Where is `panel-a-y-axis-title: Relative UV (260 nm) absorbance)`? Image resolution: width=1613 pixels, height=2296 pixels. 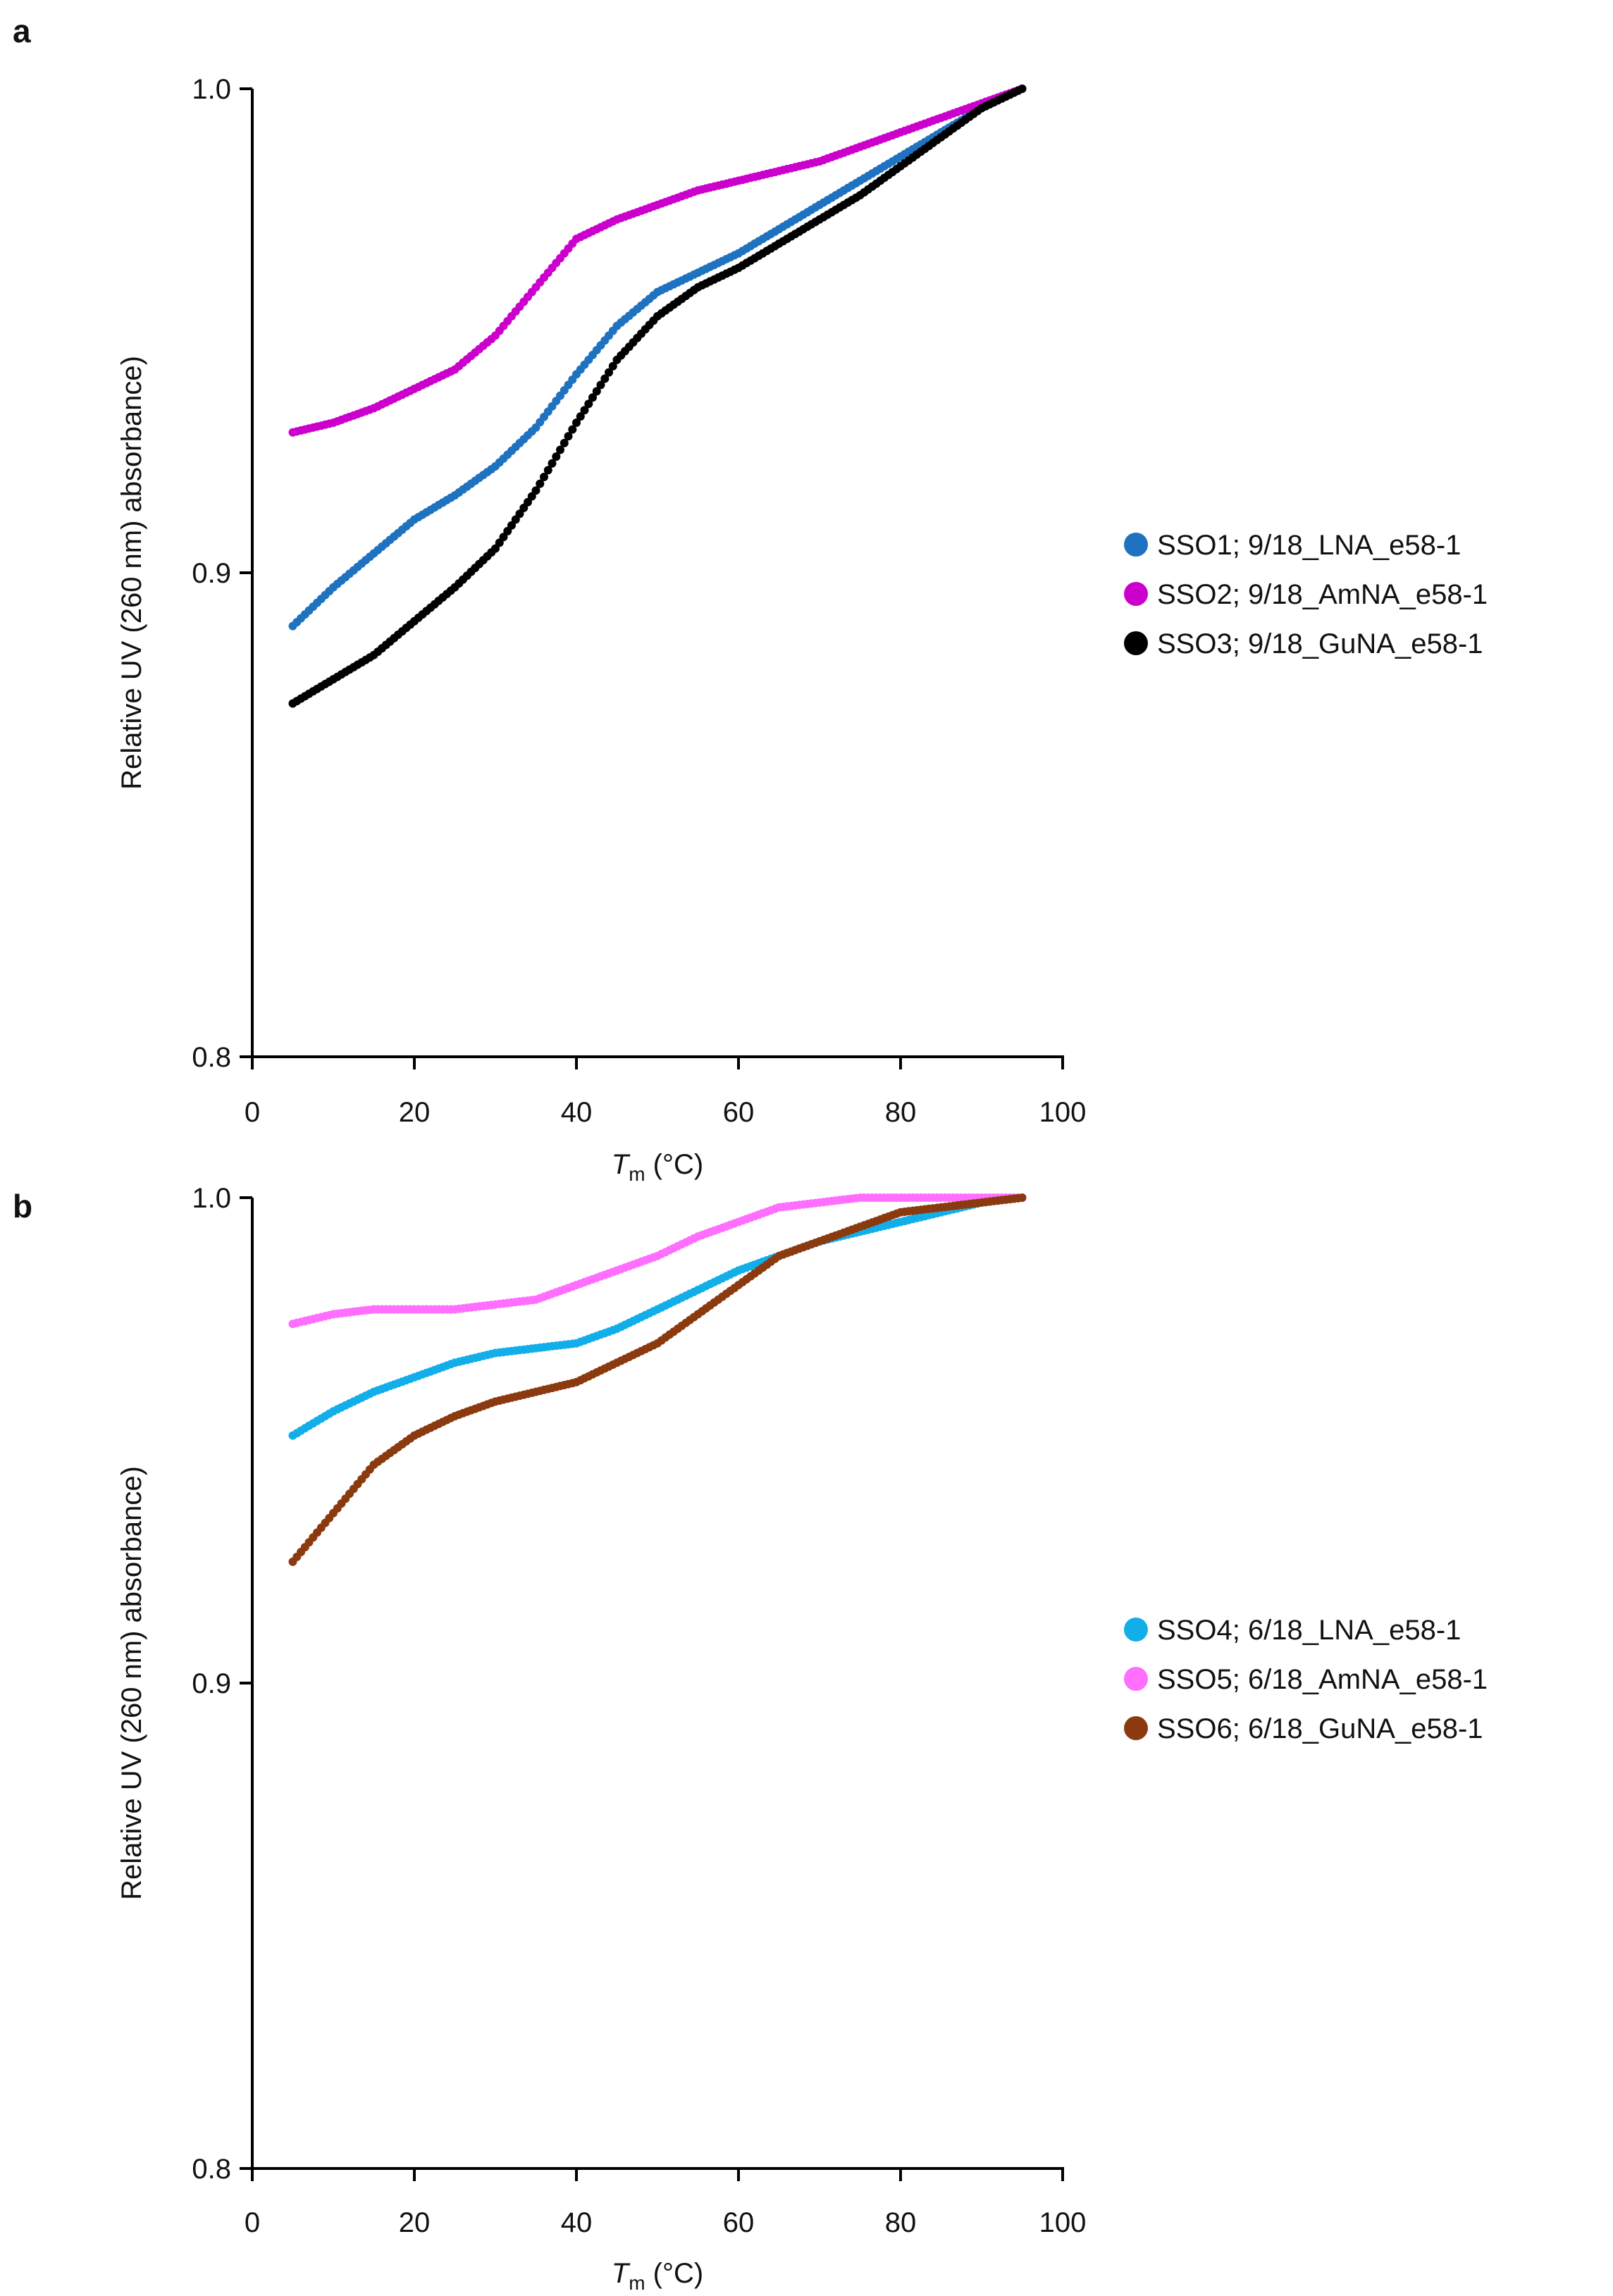
panel-a-y-axis-title: Relative UV (260 nm) absorbance) is located at coordinates (131, 573).